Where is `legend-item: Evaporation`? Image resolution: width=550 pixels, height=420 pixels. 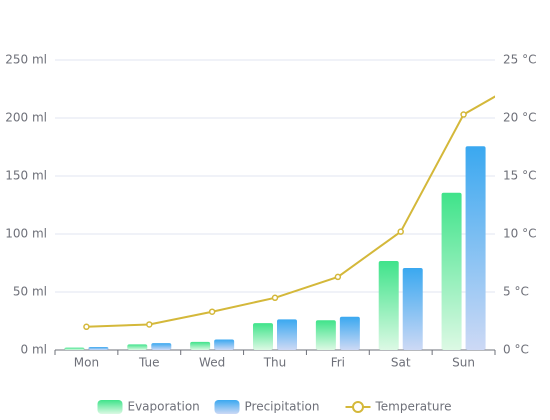
legend-item: Evaporation is located at coordinates (148, 407).